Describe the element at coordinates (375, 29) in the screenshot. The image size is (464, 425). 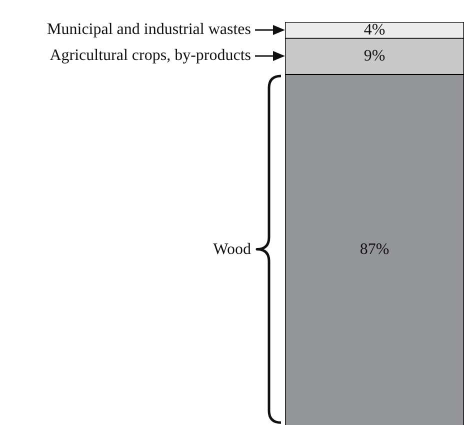
I see `data-label: 4%` at that location.